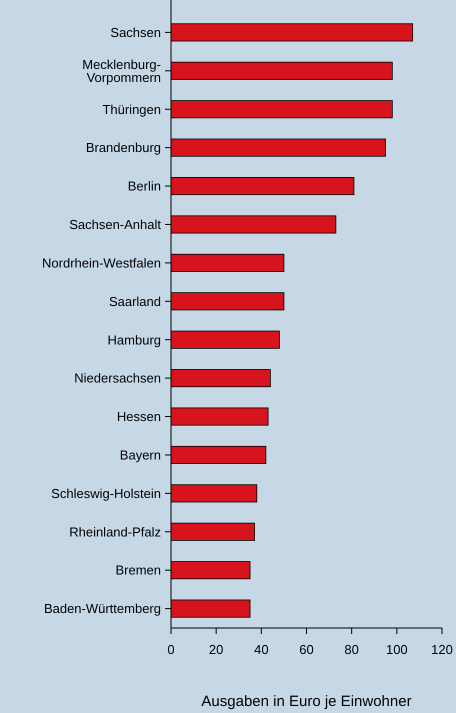 The height and width of the screenshot is (713, 456). What do you see at coordinates (121, 70) in the screenshot?
I see `y-tick-label: Mecklenburg-Vorpommern` at bounding box center [121, 70].